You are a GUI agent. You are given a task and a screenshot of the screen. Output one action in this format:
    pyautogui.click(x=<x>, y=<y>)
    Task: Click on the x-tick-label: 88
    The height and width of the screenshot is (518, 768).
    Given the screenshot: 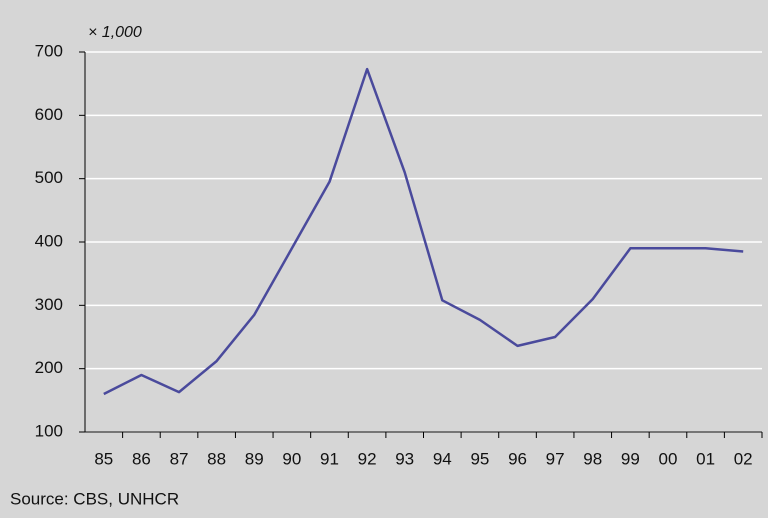 What is the action you would take?
    pyautogui.click(x=216, y=458)
    